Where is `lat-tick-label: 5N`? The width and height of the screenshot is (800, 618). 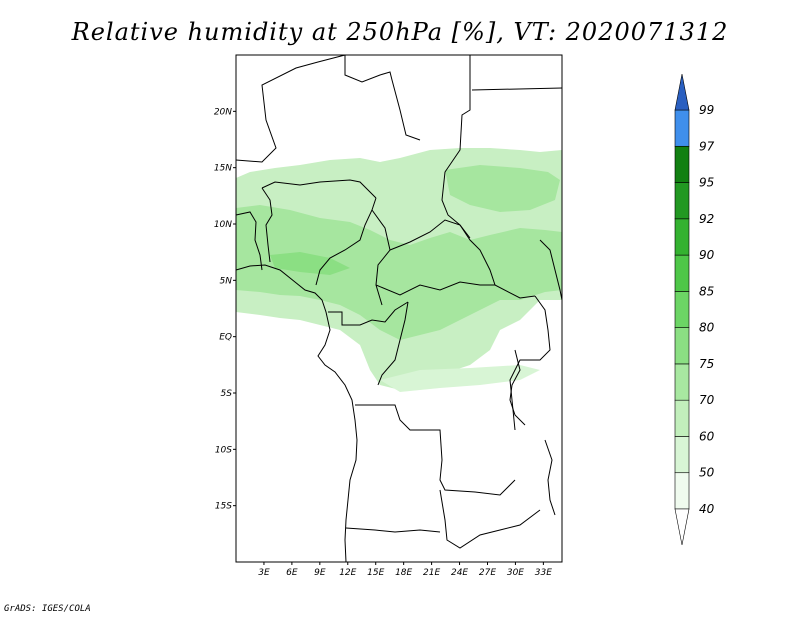 lat-tick-label: 5N is located at coordinates (226, 281).